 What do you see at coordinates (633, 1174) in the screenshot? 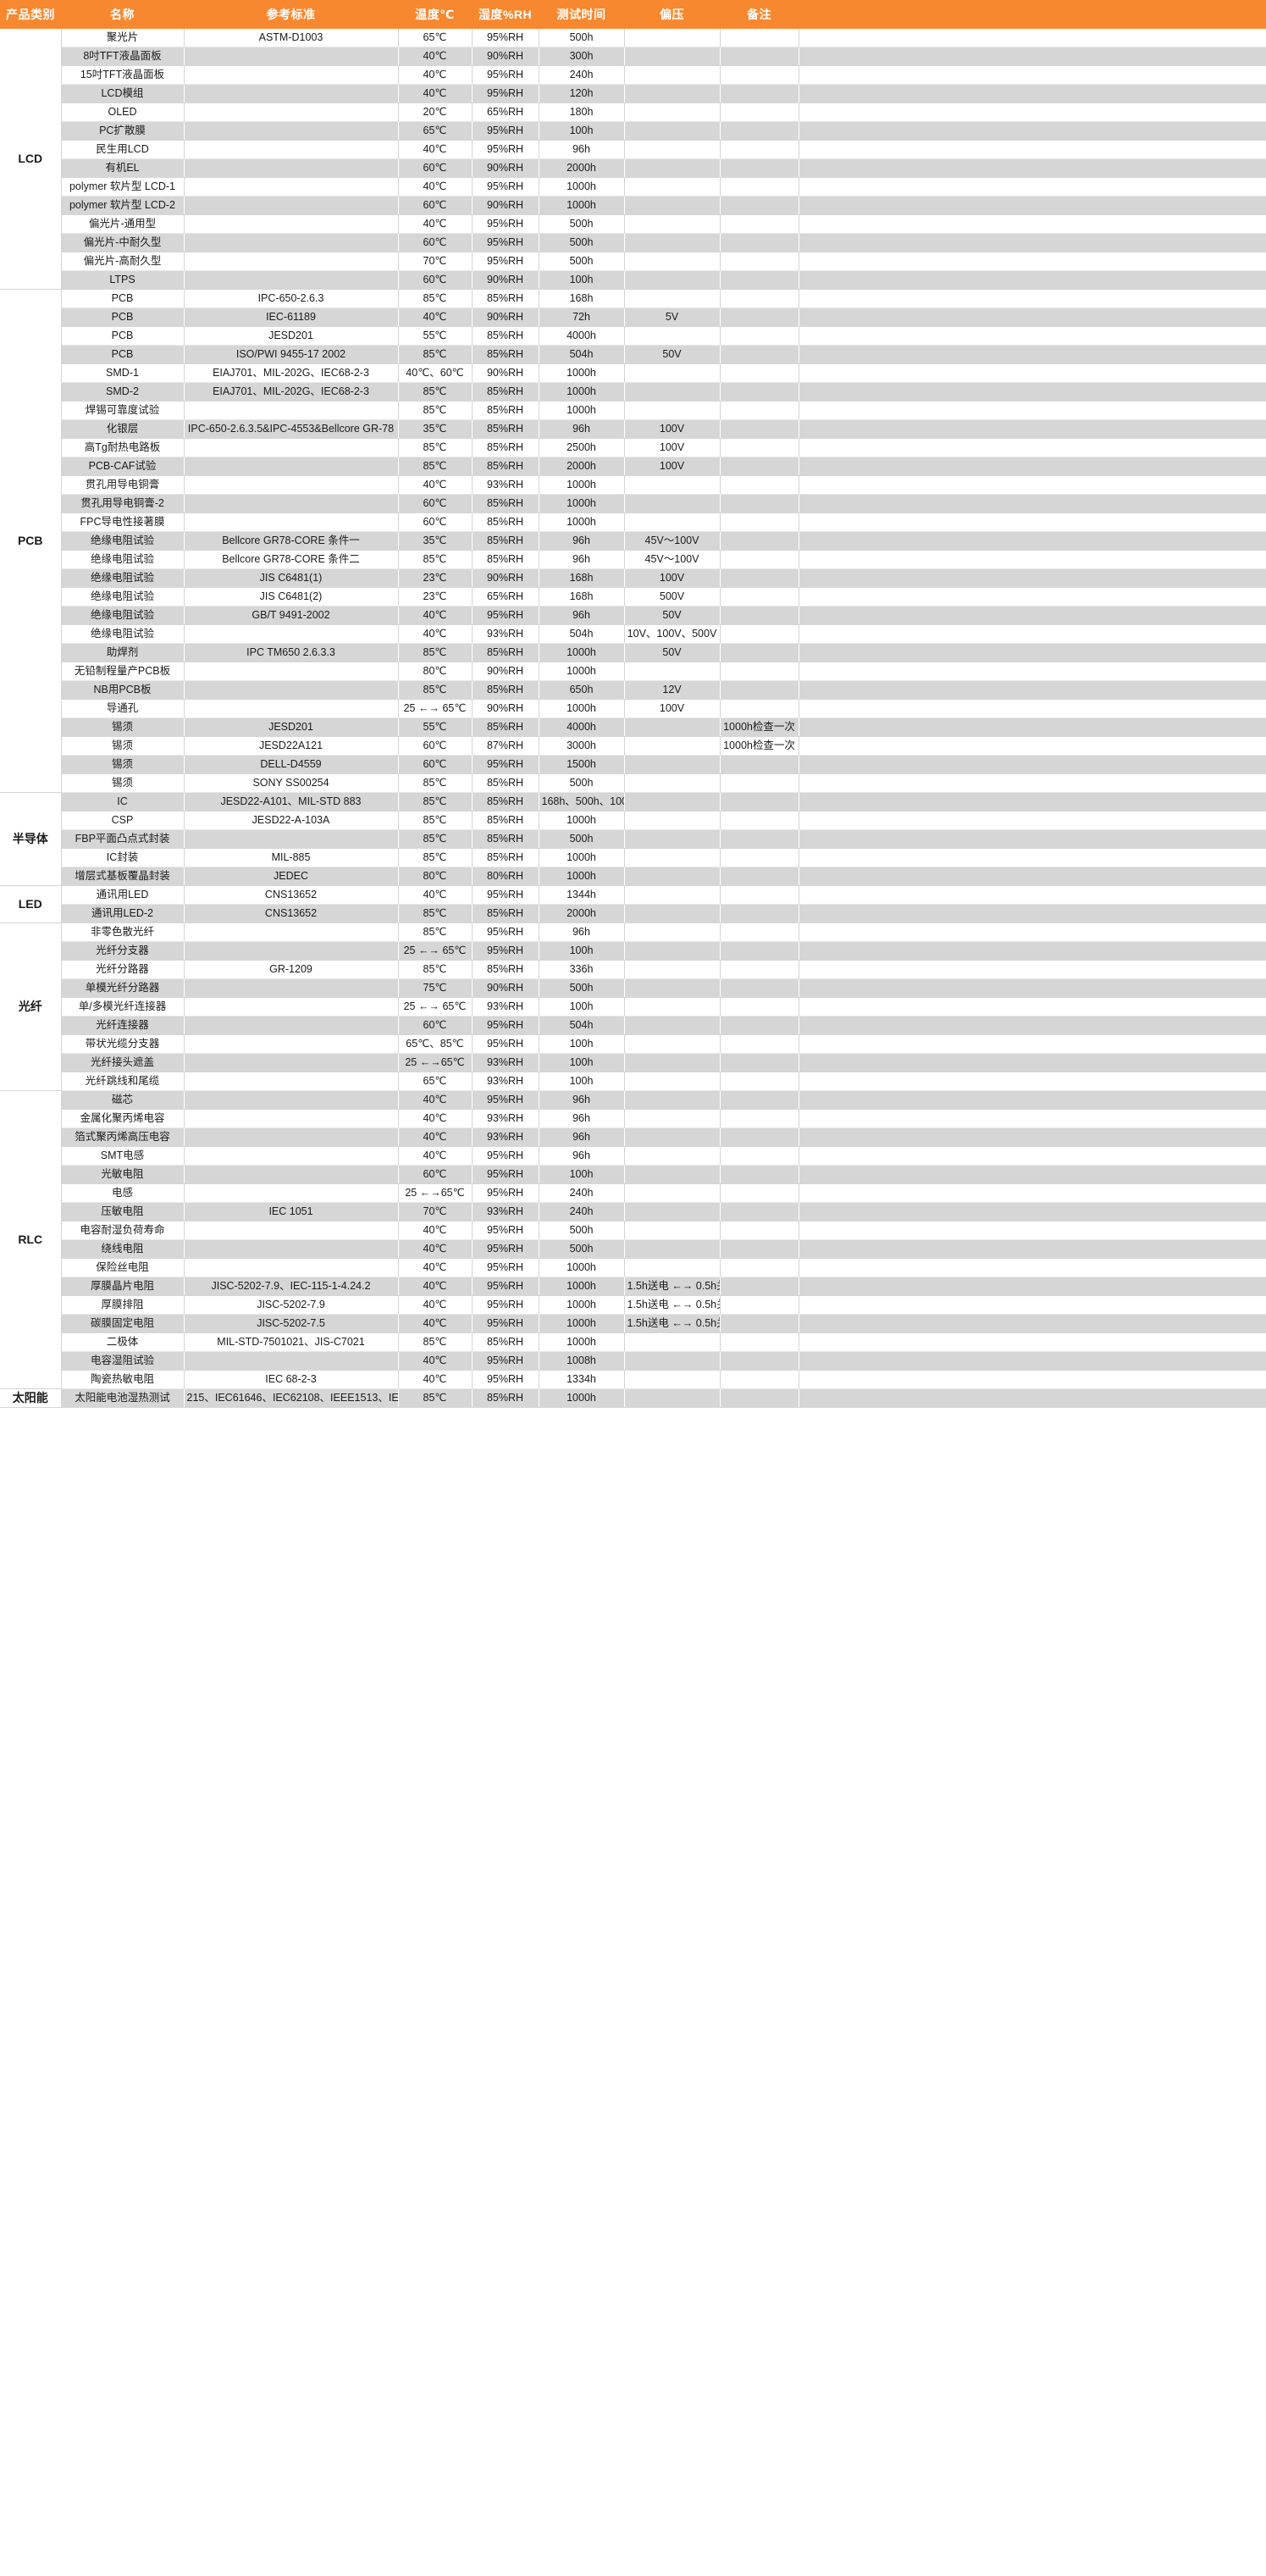
I see `table-row: 光敏电阻 60℃ 95%RH 100h` at bounding box center [633, 1174].